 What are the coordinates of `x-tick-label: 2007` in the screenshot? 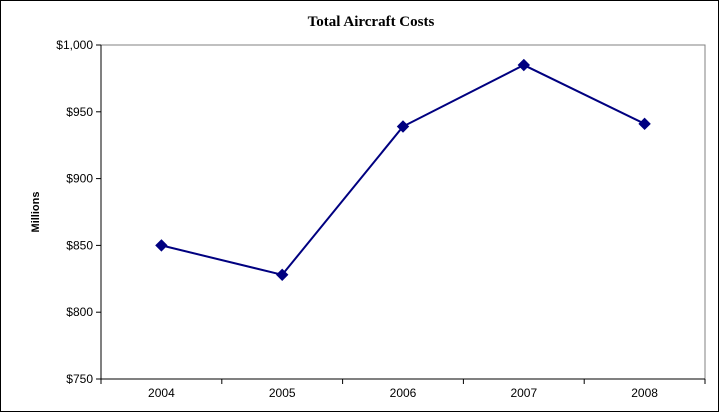 It's located at (523, 393).